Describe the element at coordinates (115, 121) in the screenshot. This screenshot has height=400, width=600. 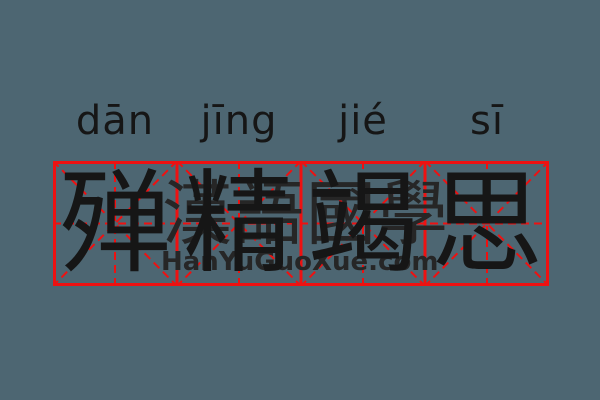
I see `pinyin-syllable-1: dān` at that location.